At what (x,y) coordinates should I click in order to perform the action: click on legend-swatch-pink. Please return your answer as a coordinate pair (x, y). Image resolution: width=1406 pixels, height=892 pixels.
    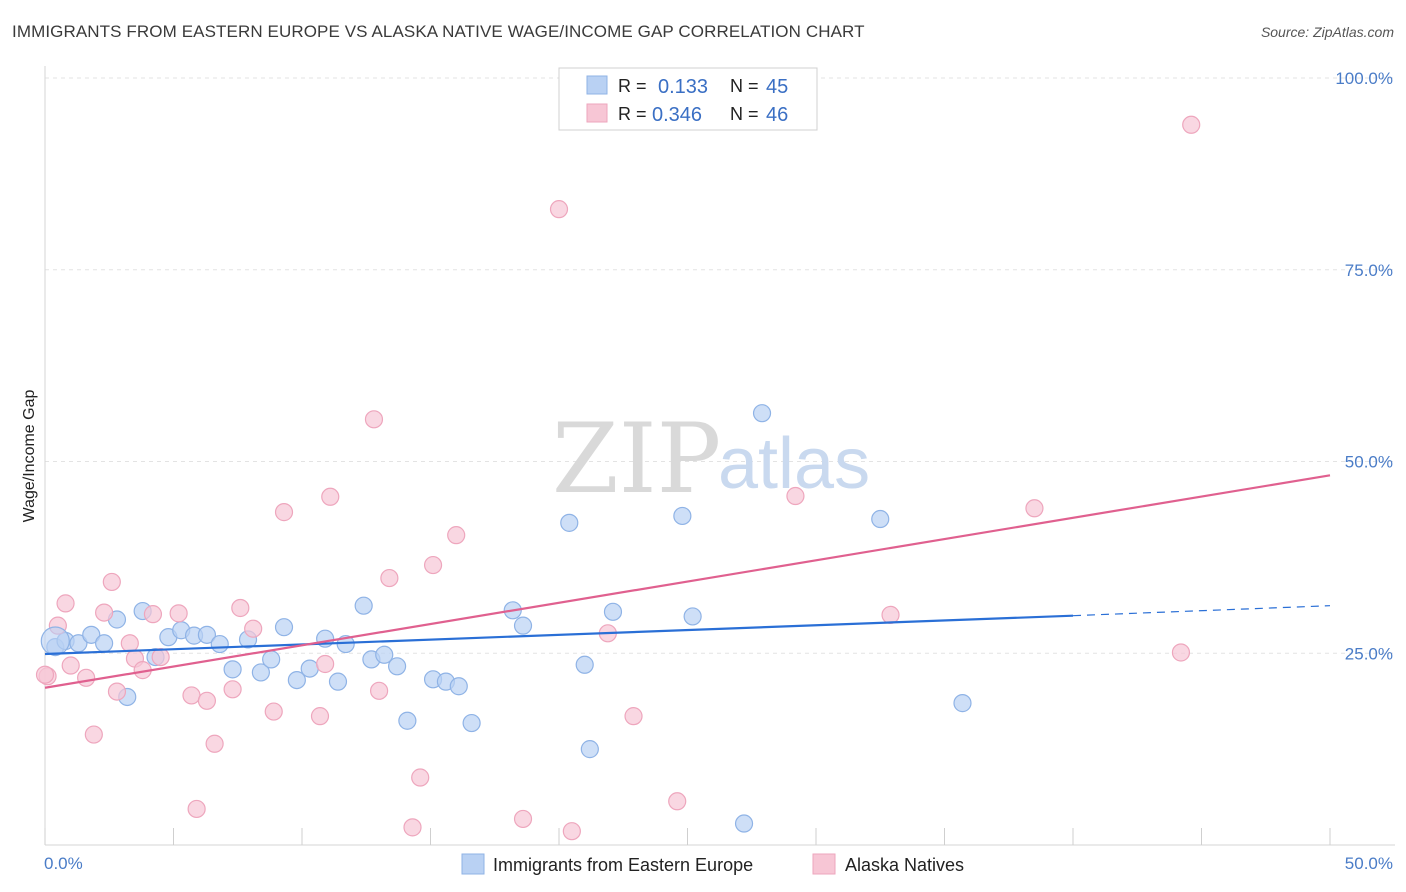
    Looking at the image, I should click on (597, 113).